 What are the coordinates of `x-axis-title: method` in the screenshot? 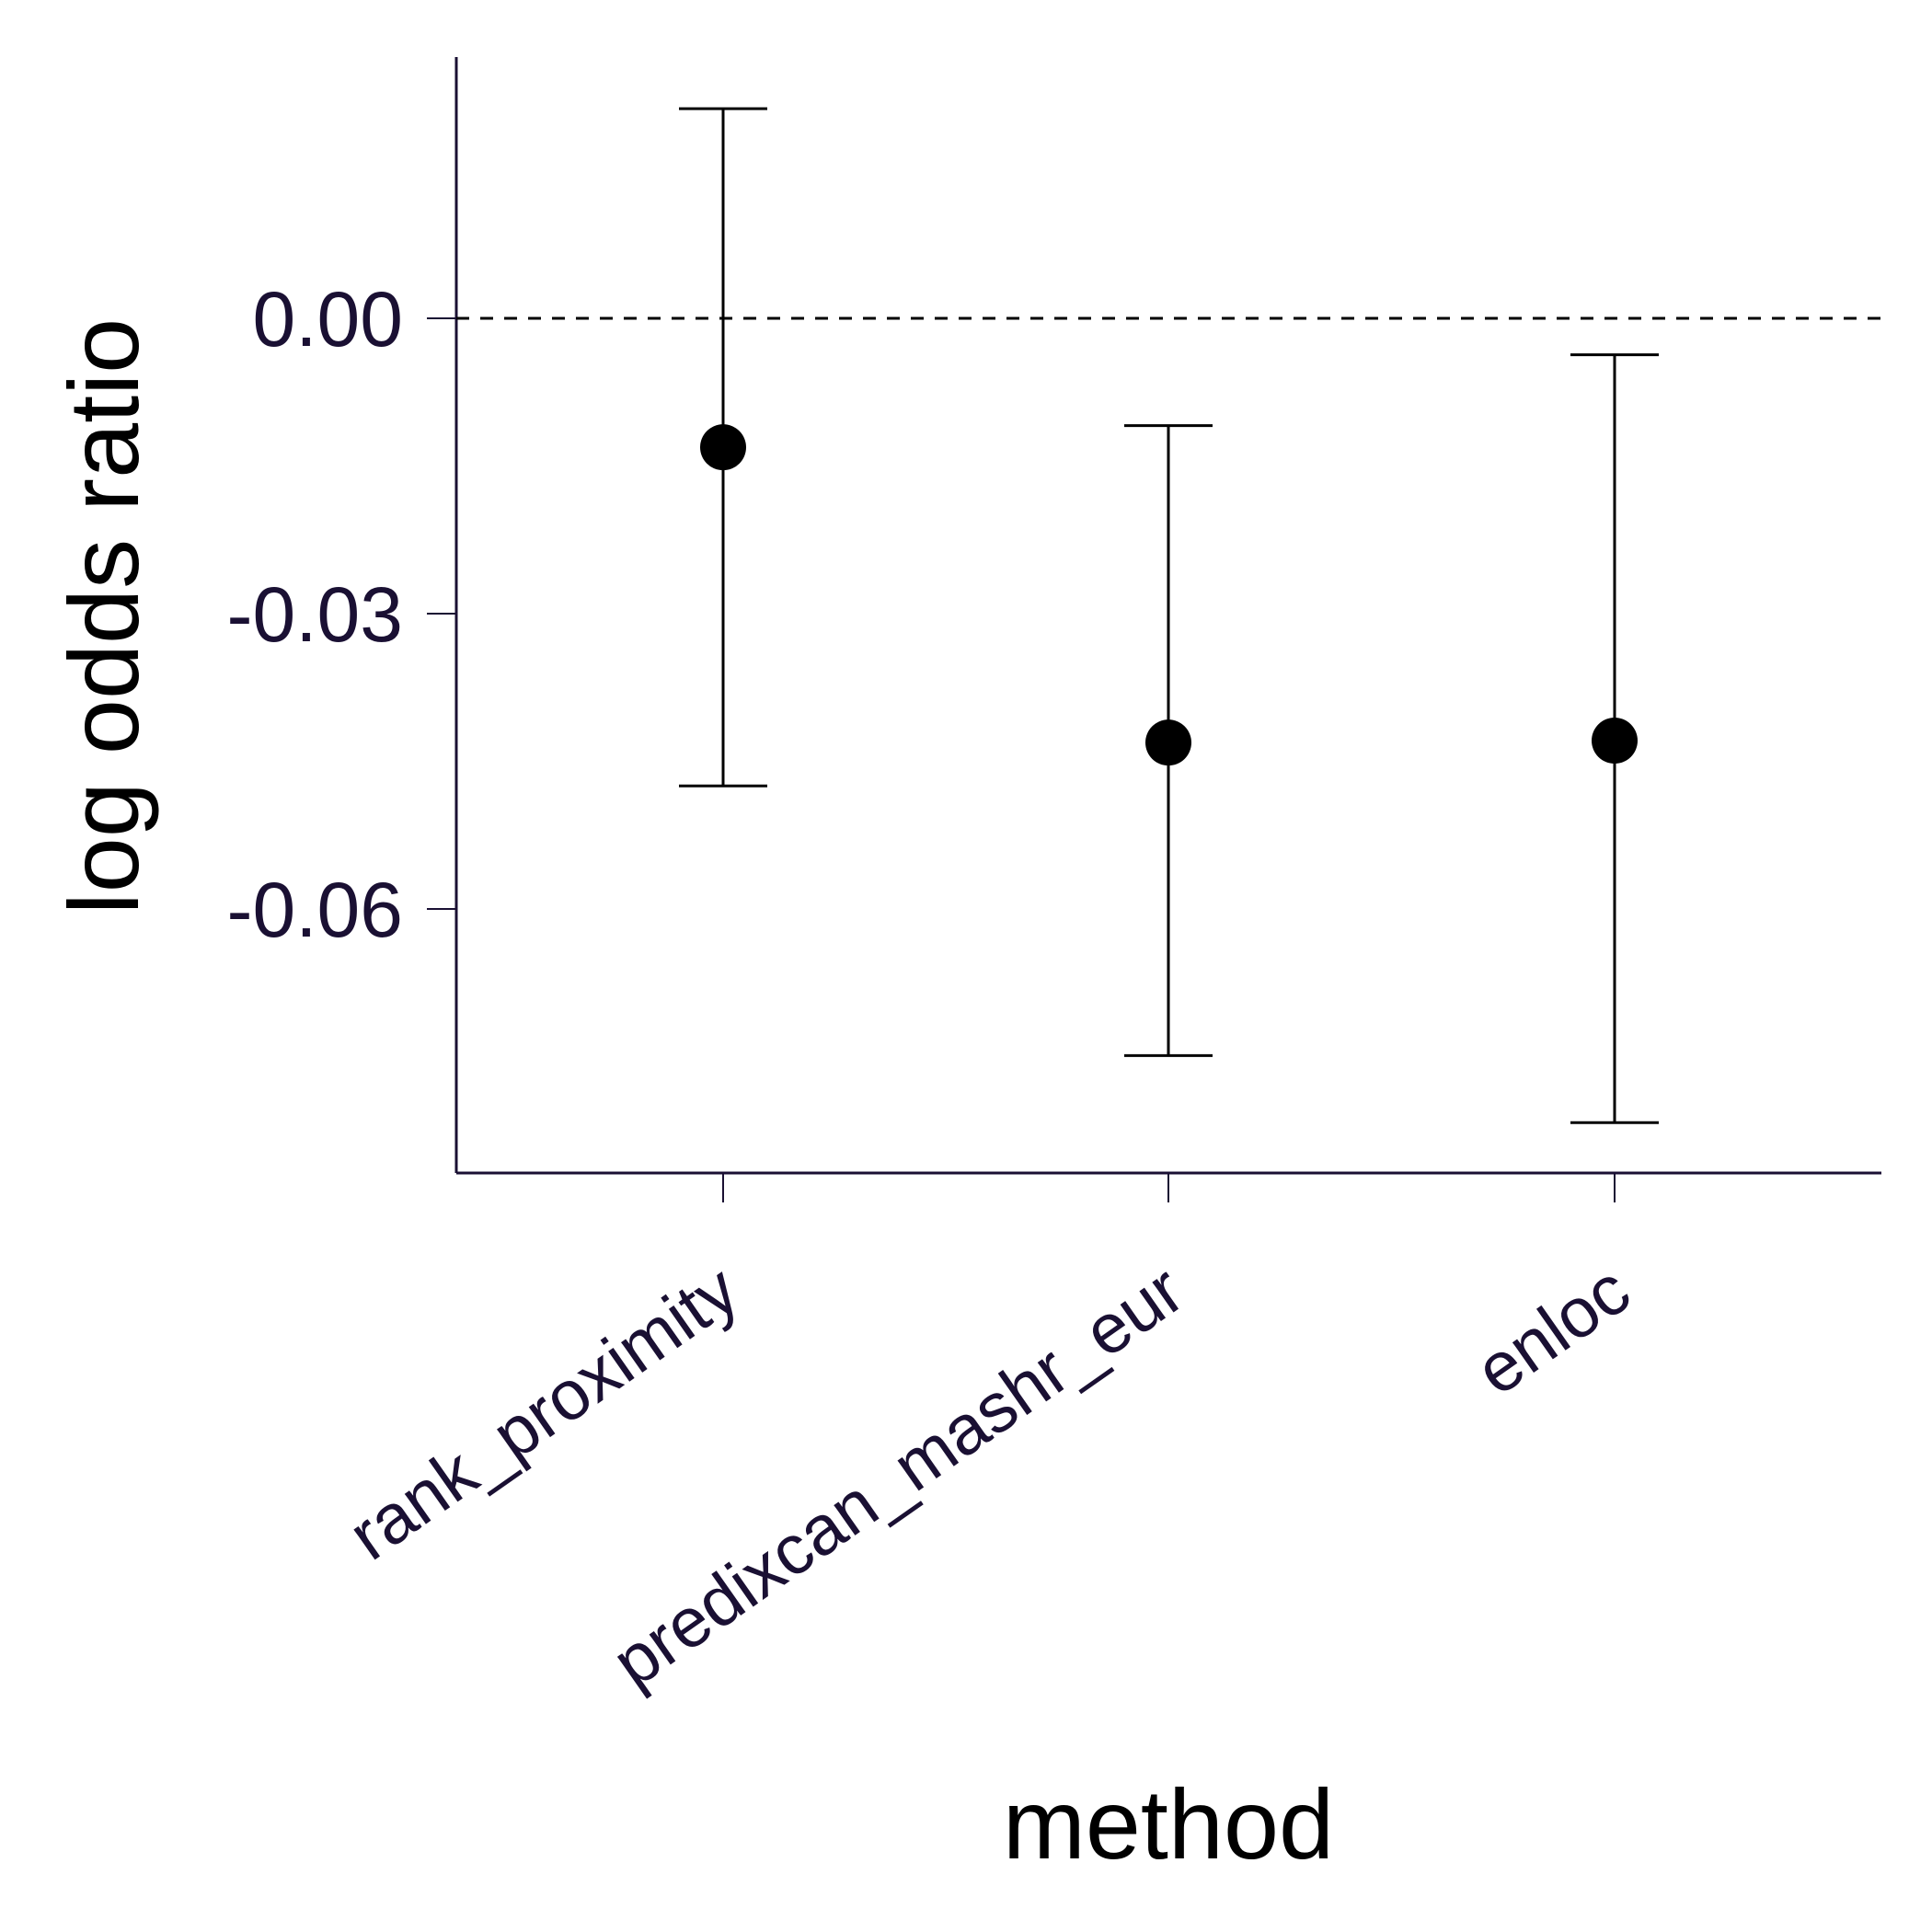 It's located at (1168, 1824).